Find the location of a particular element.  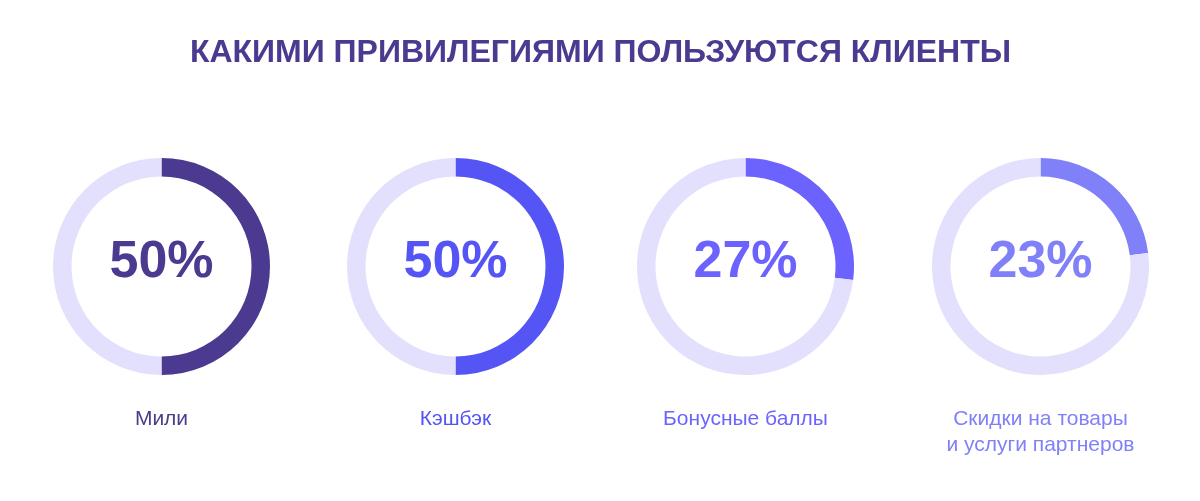

text: КАКИМИ ПРИВИЛЕГИЯМИ ПОЛЬЗУЮТСЯ КЛИЕНТЫ is located at coordinates (600, 50).